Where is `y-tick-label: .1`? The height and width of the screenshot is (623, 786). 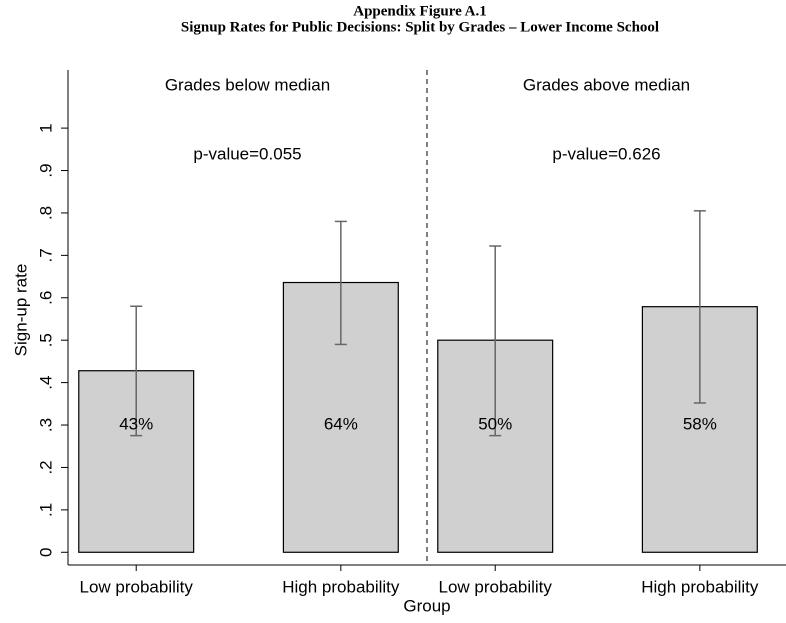
y-tick-label: .1 is located at coordinates (45, 510).